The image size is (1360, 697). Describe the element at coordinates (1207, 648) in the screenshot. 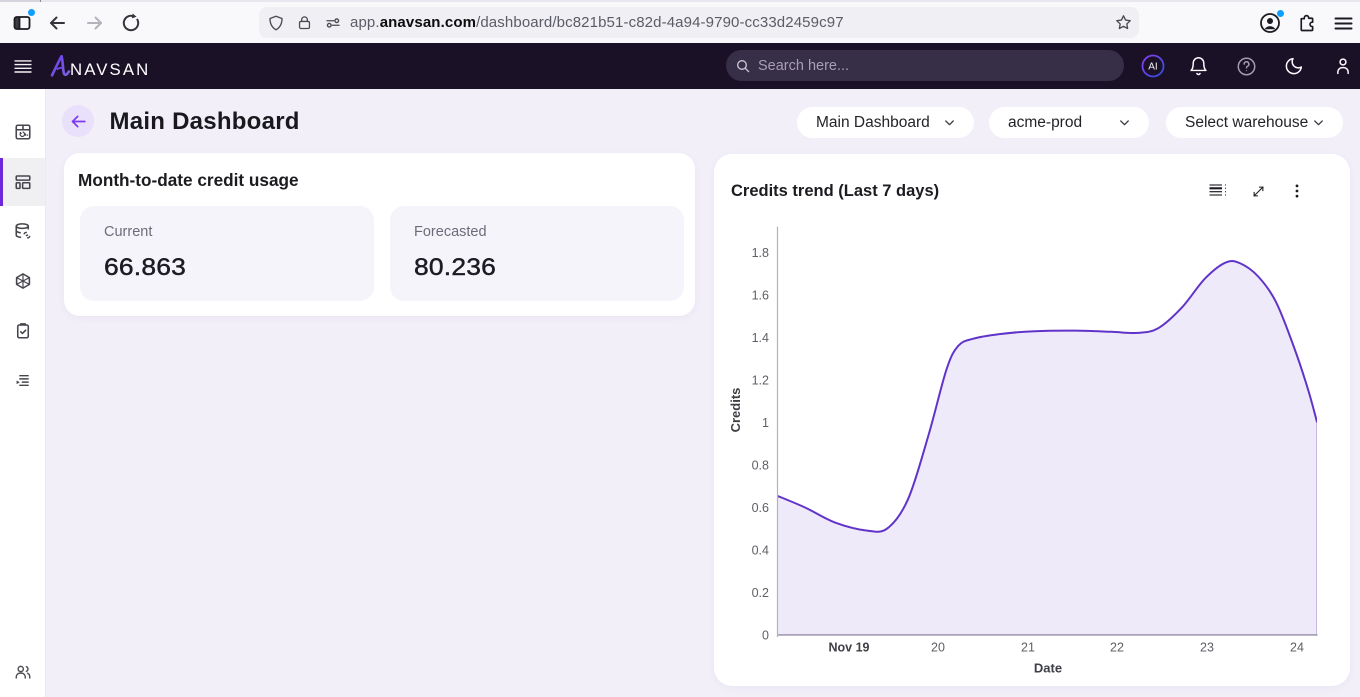

I see `svg-text: 23` at that location.